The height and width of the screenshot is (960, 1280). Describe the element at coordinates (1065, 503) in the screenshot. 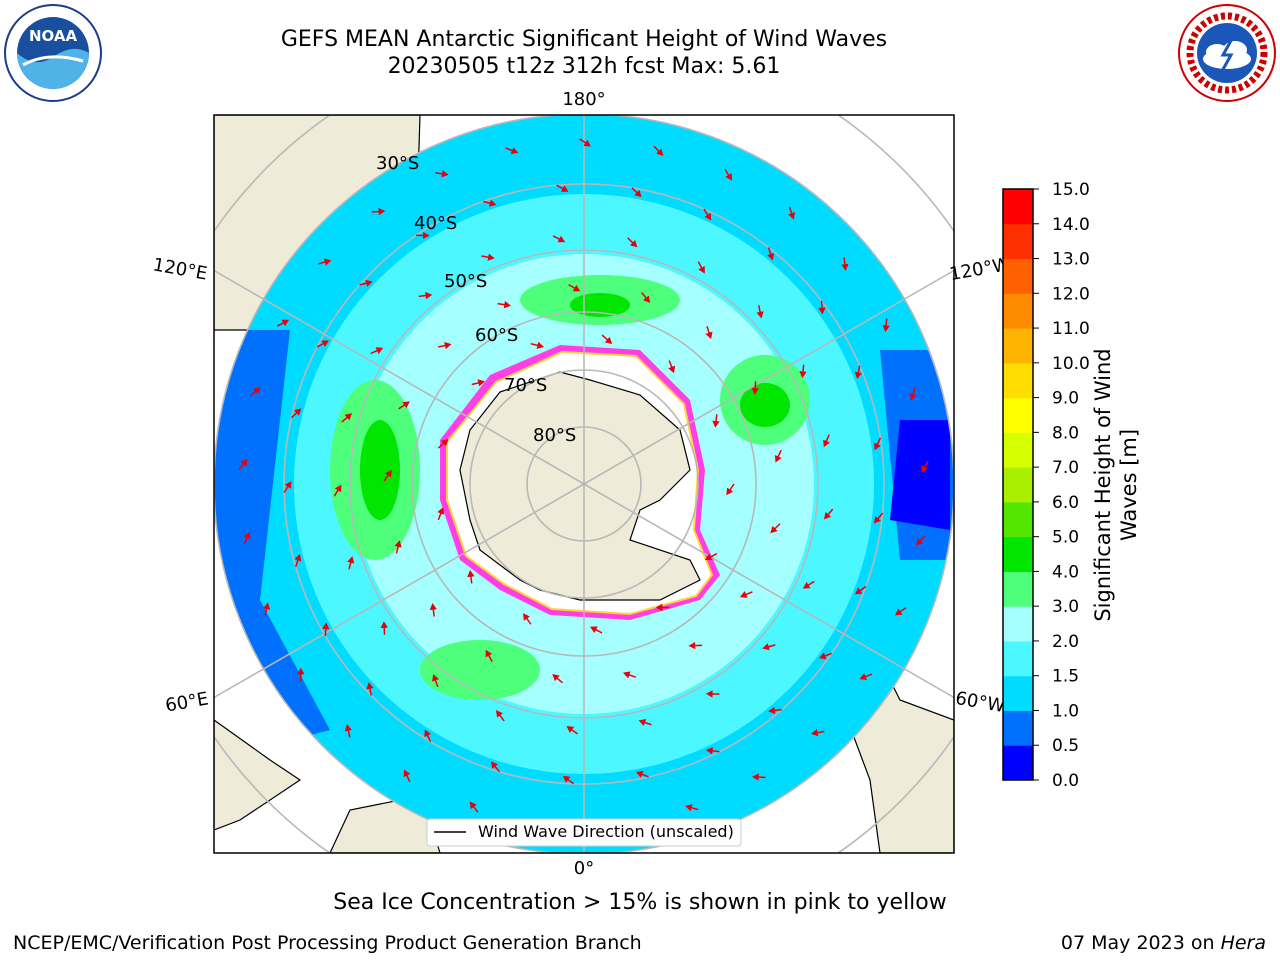

I see `colorbar-tick-label: 6.0` at that location.